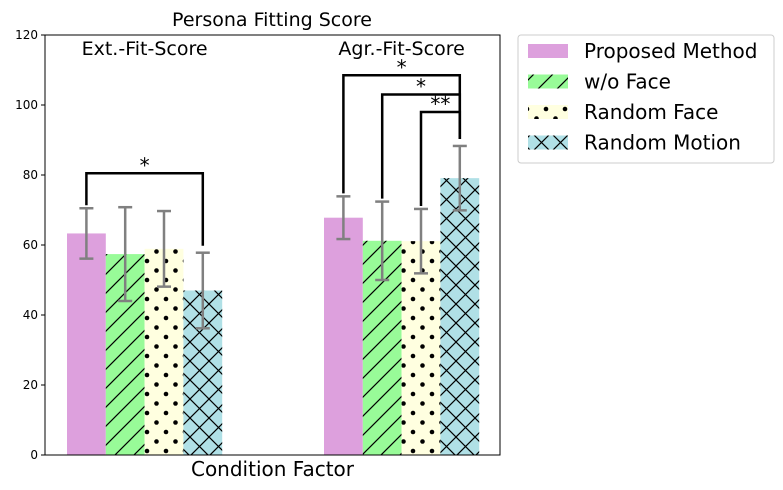 This screenshot has width=783, height=490. I want to click on legend-label-random-face: Random Face, so click(651, 112).